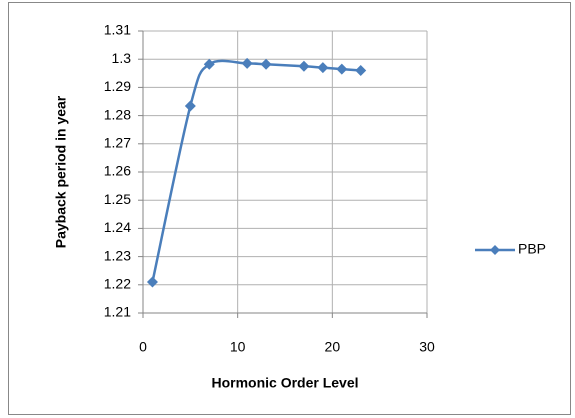 This screenshot has height=418, width=575. Describe the element at coordinates (117, 255) in the screenshot. I see `y-tick-label: 1.23` at that location.